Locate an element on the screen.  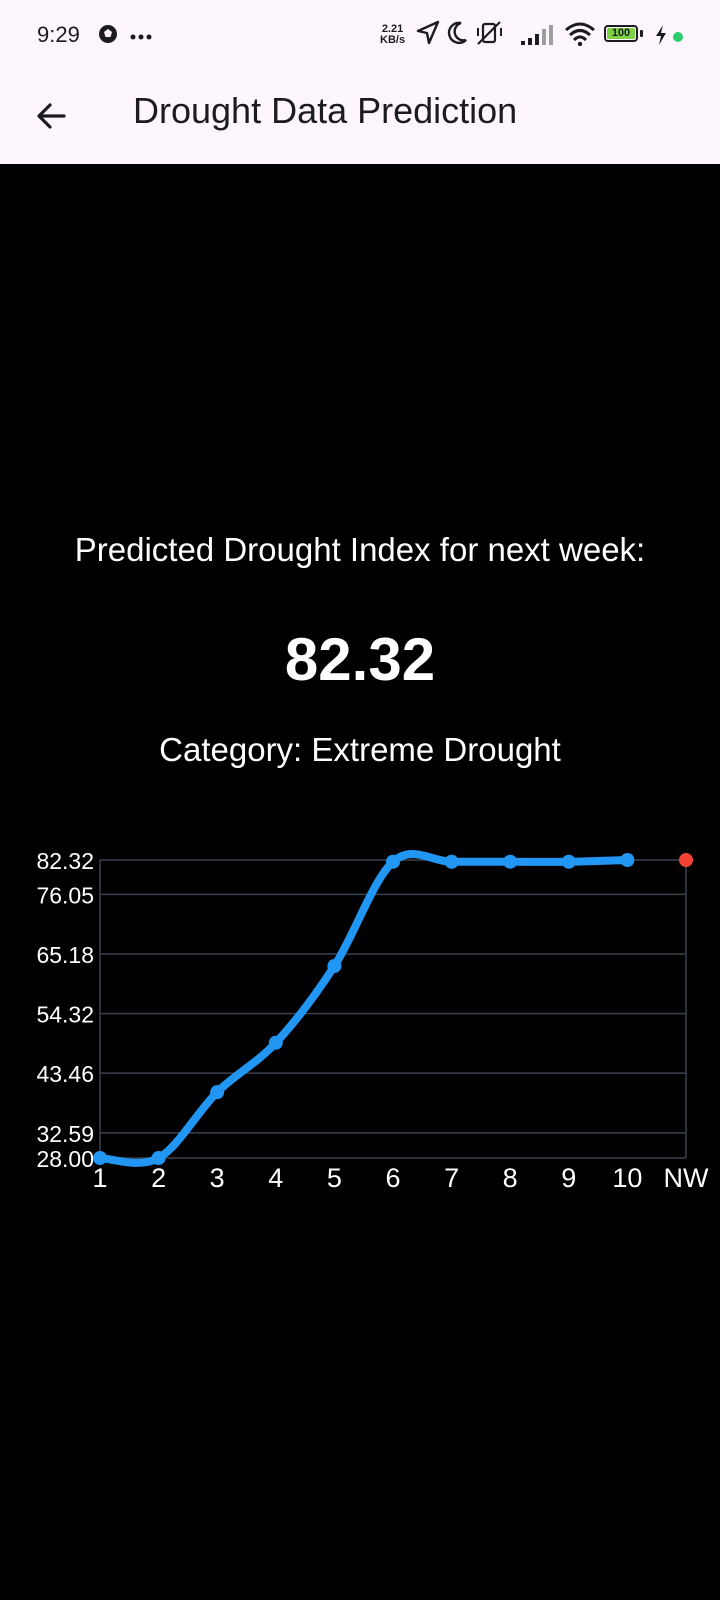
vibrate-off-icon is located at coordinates (490, 35).